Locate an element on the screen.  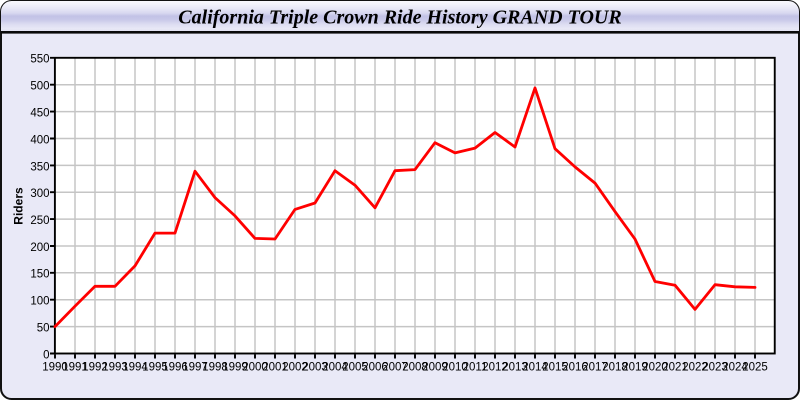
svg-text: 2008 is located at coordinates (415, 368).